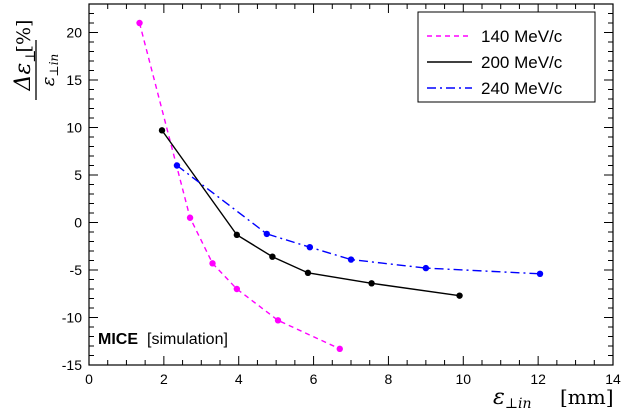  I want to click on legend: 140 MeV/c 200 MeV/c 240 MeV/c, so click(506, 57).